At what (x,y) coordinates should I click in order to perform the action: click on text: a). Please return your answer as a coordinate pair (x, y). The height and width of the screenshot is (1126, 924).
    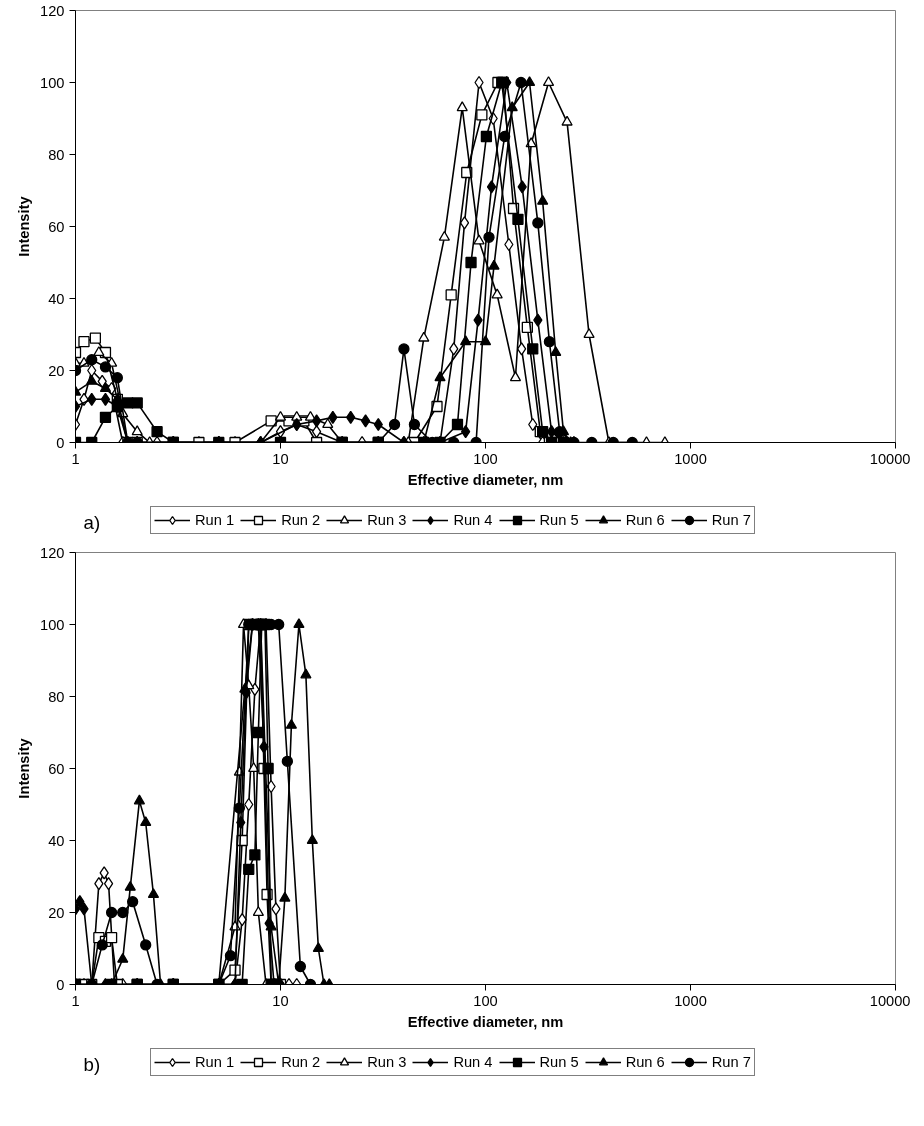
    Looking at the image, I should click on (92, 522).